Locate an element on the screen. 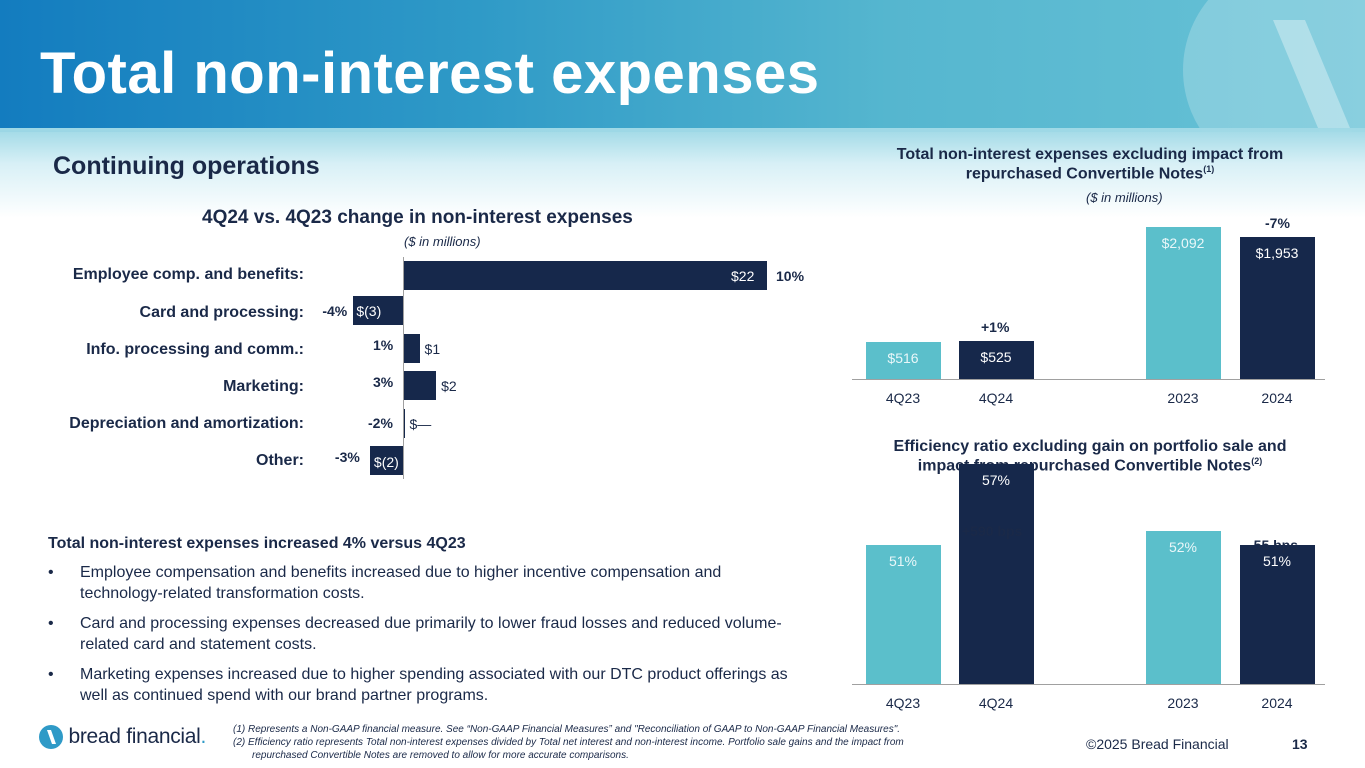  totals-value-label: $516 is located at coordinates (903, 357).